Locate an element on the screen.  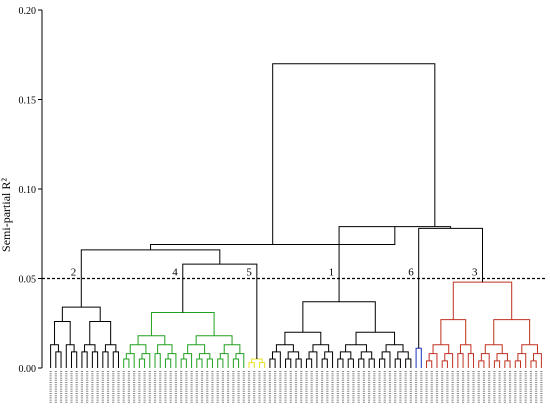
cluster-label: 4 is located at coordinates (175, 273).